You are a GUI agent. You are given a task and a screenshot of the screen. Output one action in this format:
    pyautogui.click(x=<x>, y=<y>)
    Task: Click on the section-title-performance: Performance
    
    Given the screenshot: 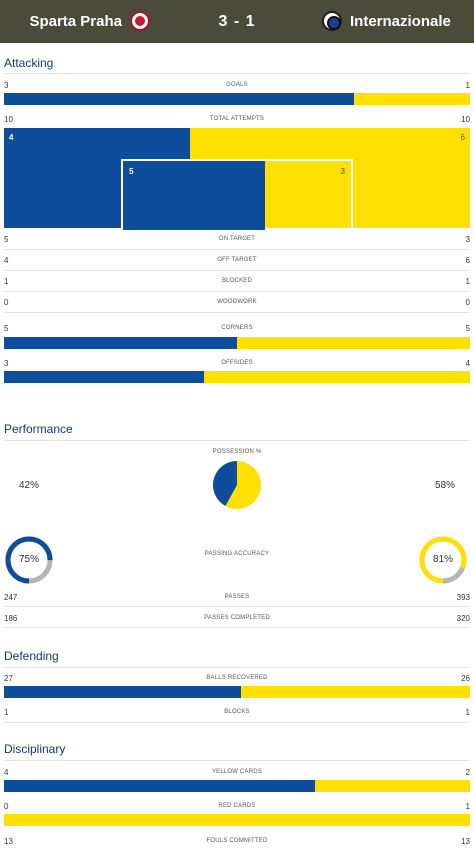 What is the action you would take?
    pyautogui.click(x=38, y=429)
    